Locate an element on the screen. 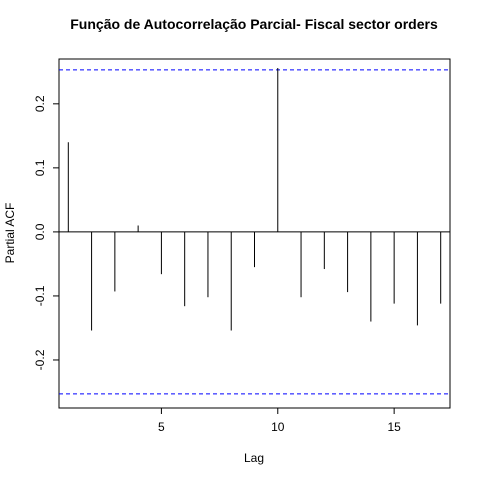  x-tick-label: 10 is located at coordinates (278, 427).